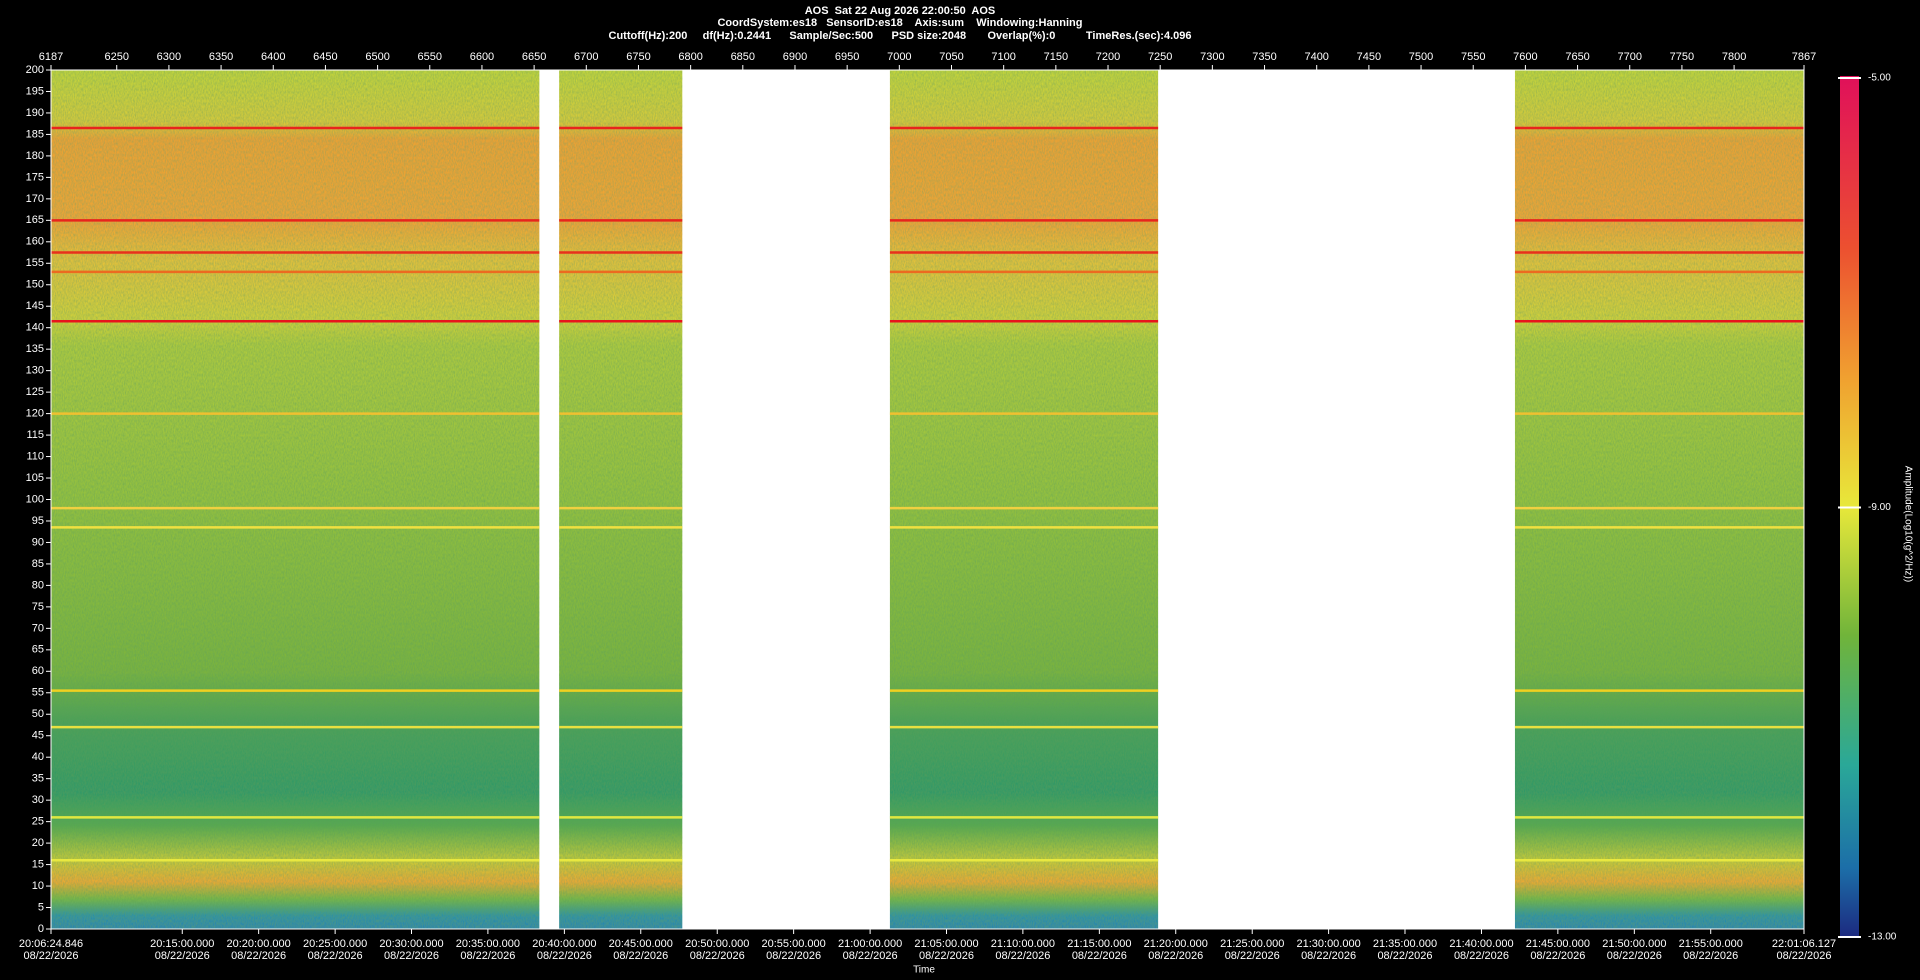 Image resolution: width=1920 pixels, height=980 pixels. What do you see at coordinates (35, 177) in the screenshot?
I see `y-tick-label: 175` at bounding box center [35, 177].